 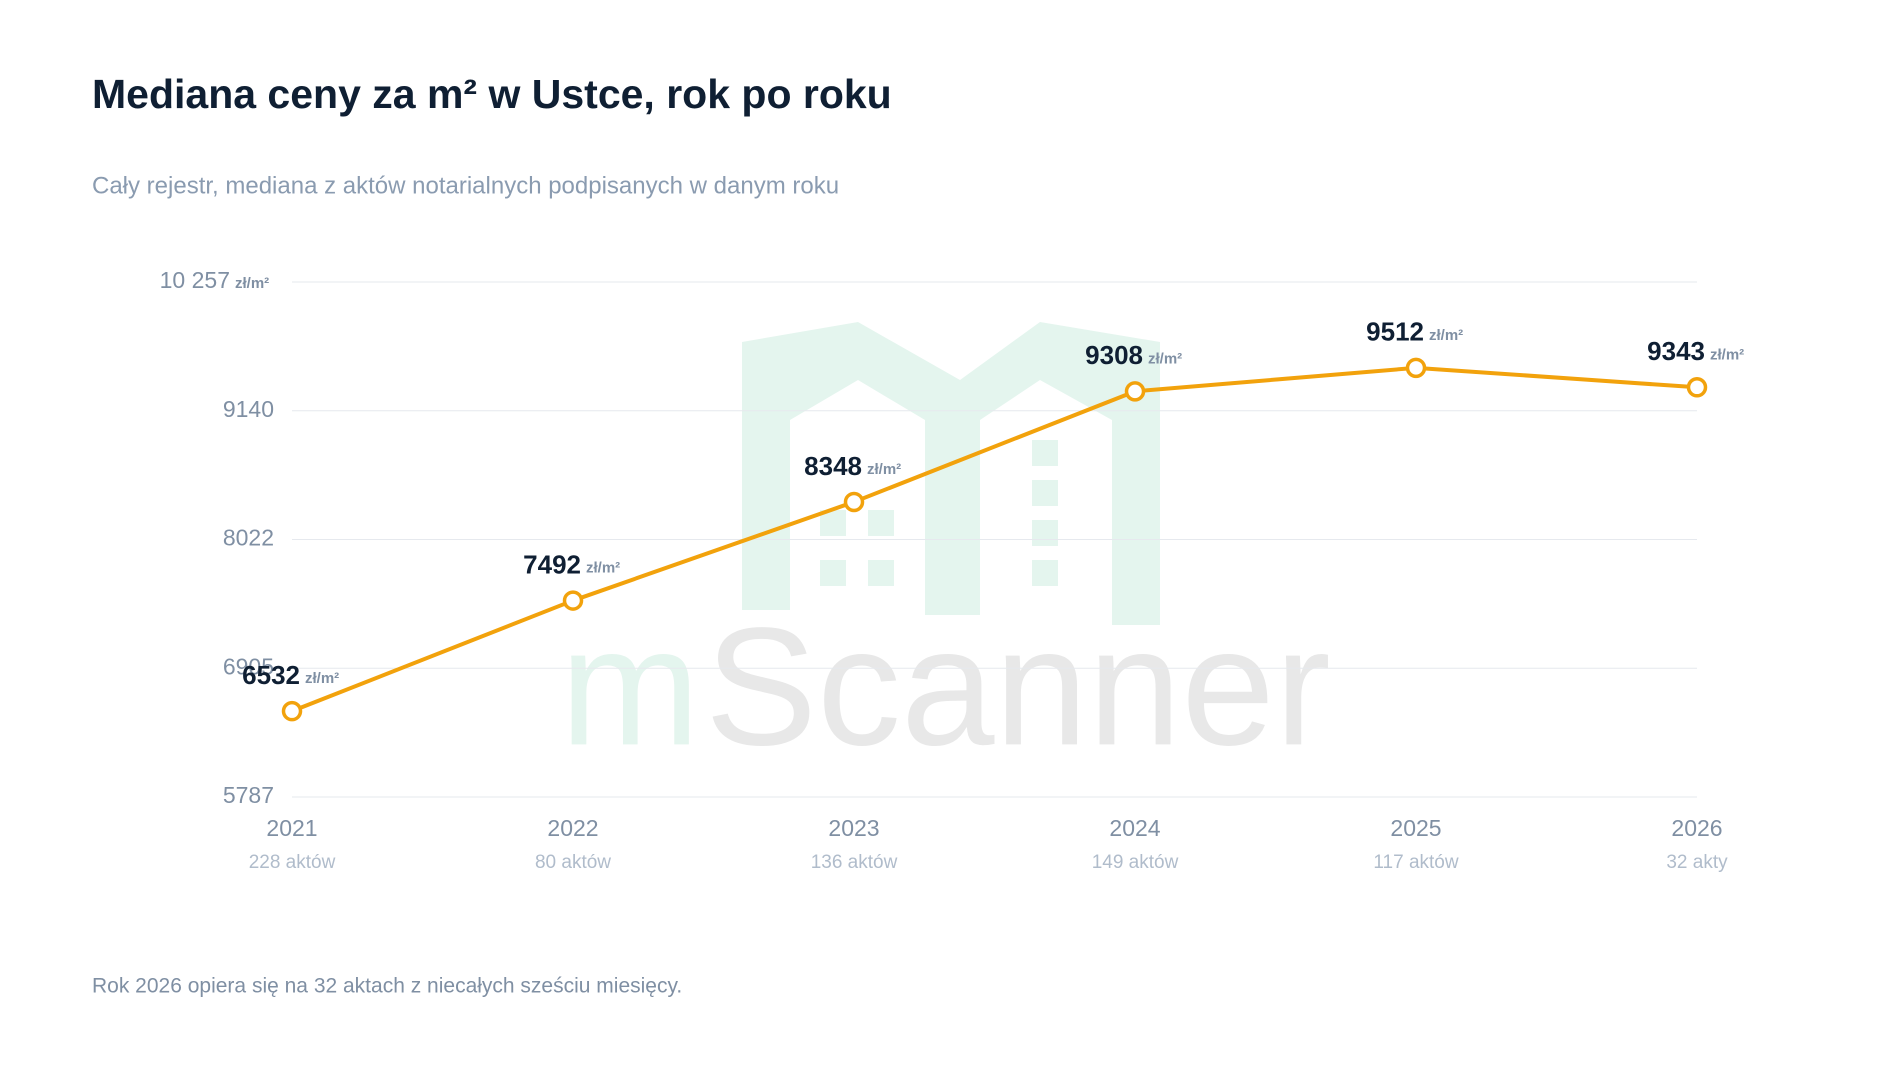 I want to click on y-tick-label: 6905, so click(x=248, y=666).